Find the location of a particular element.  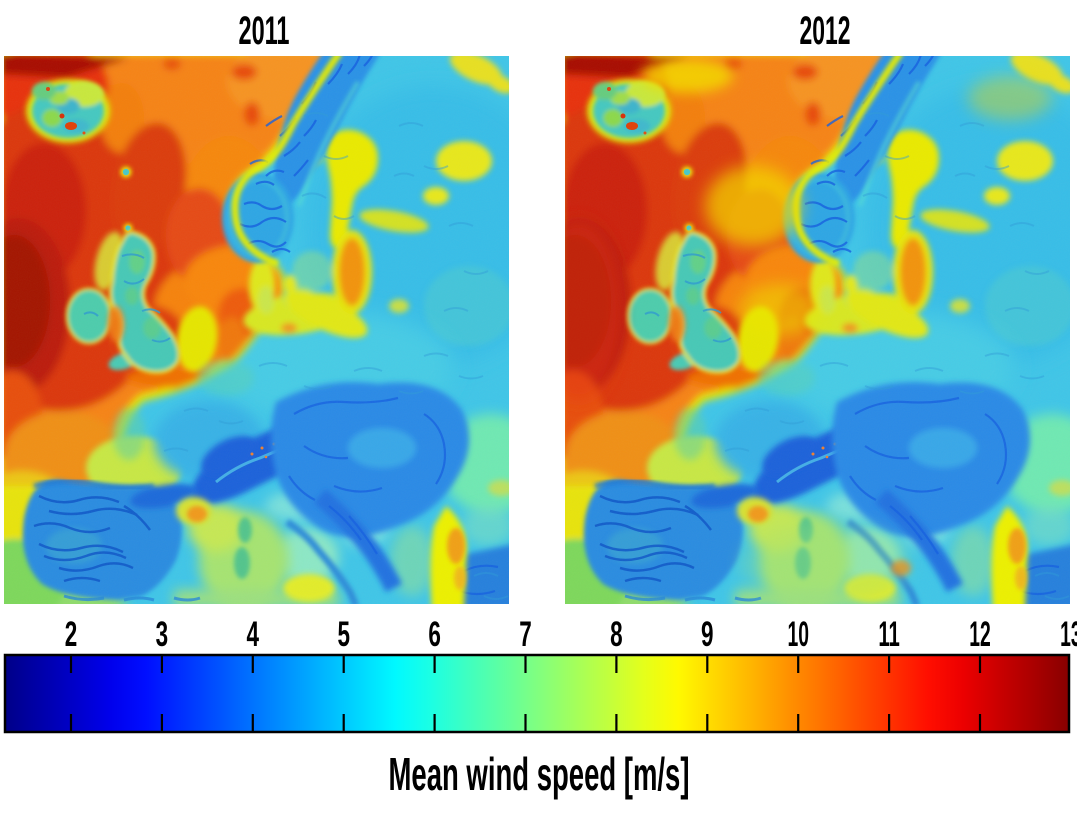

svg-text: 11 is located at coordinates (889, 634).